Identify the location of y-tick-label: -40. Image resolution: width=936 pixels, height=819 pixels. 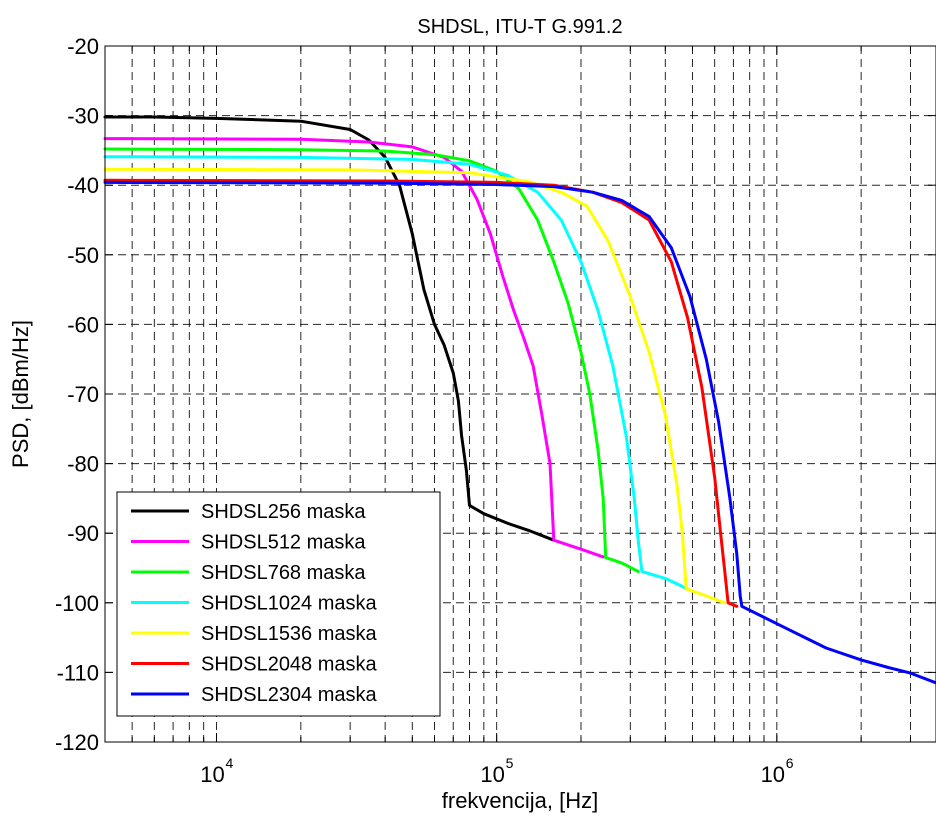
(83, 185).